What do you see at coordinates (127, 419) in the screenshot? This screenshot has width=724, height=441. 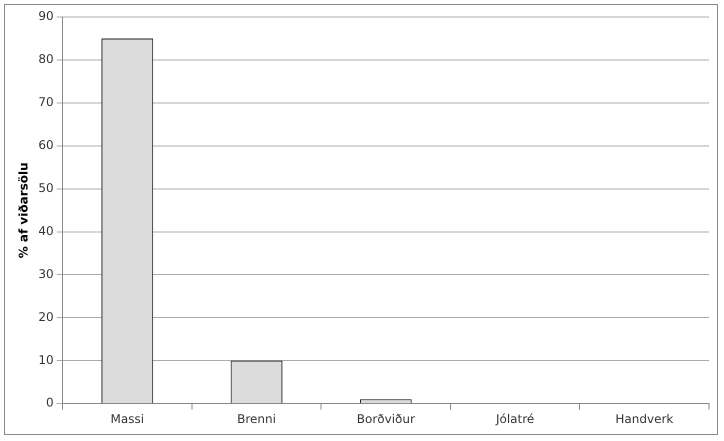 I see `x-tick-label: Massi` at bounding box center [127, 419].